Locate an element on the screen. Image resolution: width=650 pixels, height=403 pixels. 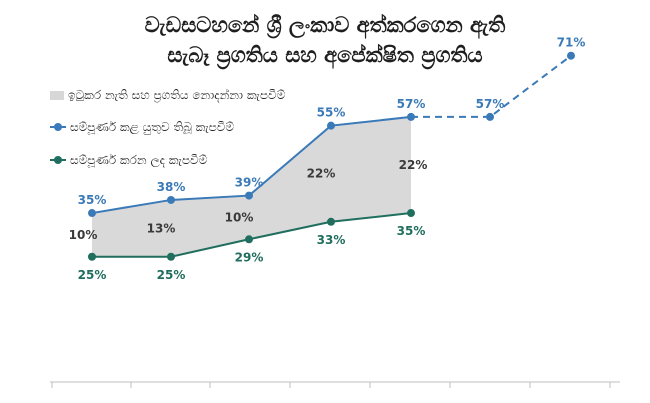
actual-data-label: 35% is located at coordinates (411, 231).